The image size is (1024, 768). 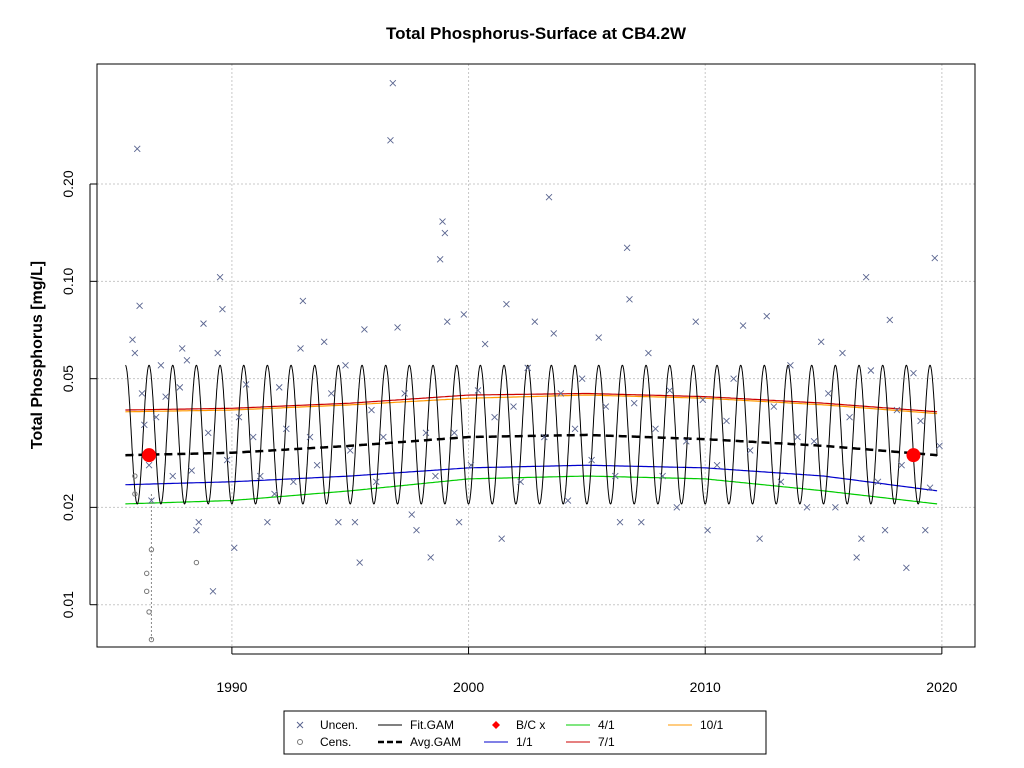 What do you see at coordinates (68, 378) in the screenshot?
I see `y-tick-label: 0.05` at bounding box center [68, 378].